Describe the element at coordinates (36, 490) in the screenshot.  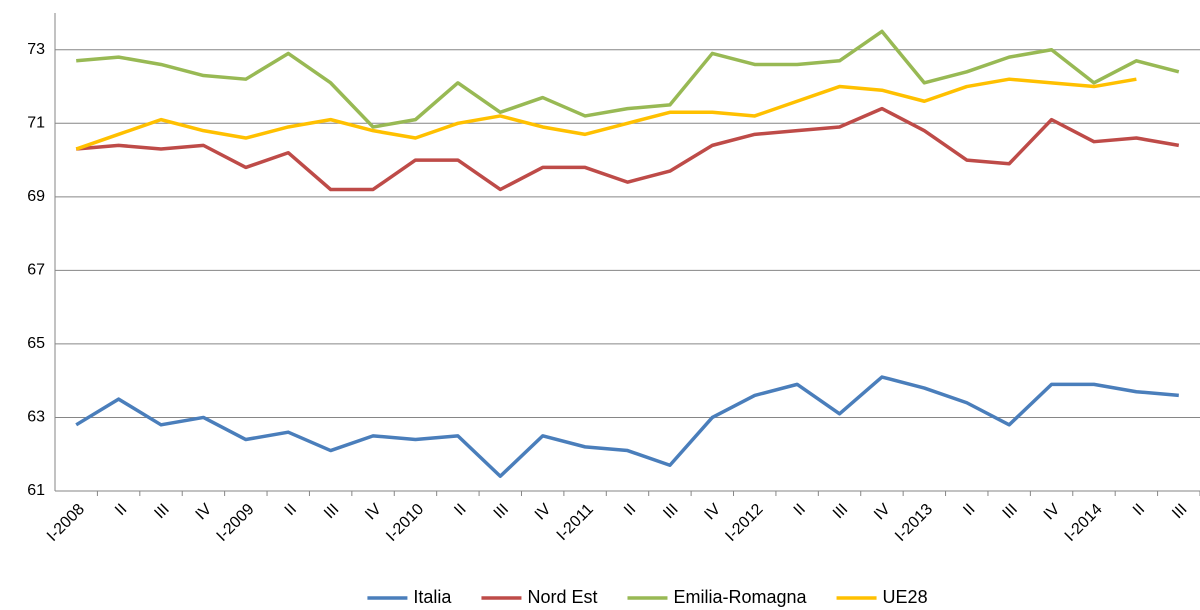
I see `y-tick-label: 61` at that location.